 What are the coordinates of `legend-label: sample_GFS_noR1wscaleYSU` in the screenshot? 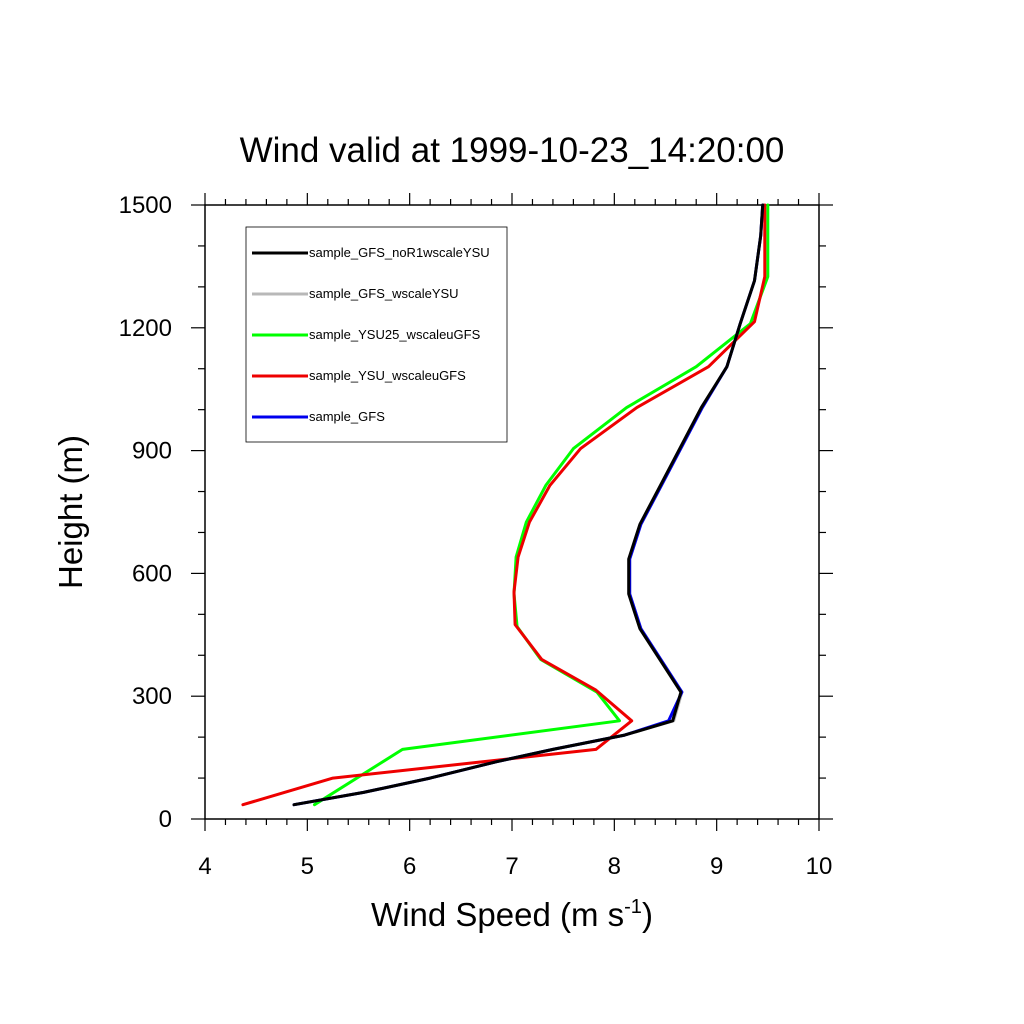 It's located at (399, 252).